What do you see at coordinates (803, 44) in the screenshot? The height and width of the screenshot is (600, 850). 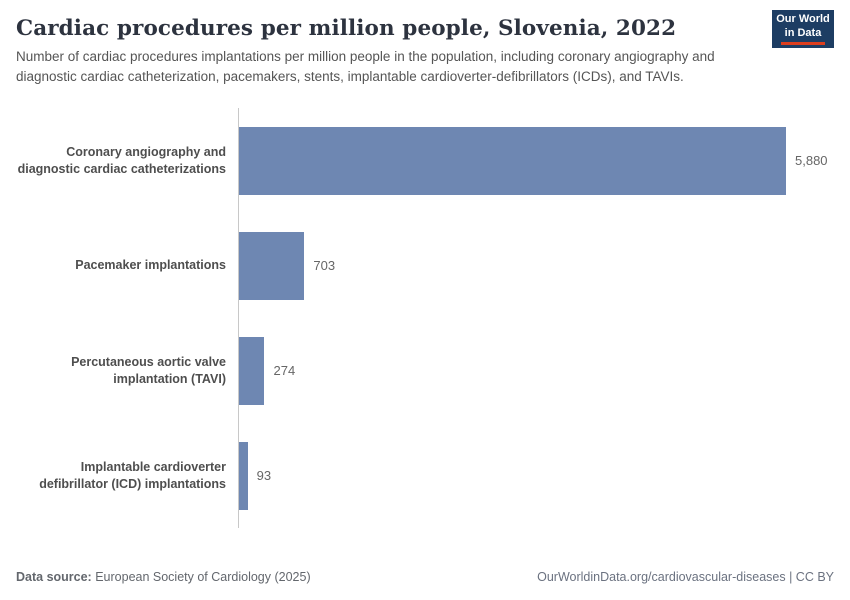 I see `owid-logo-red-bar` at bounding box center [803, 44].